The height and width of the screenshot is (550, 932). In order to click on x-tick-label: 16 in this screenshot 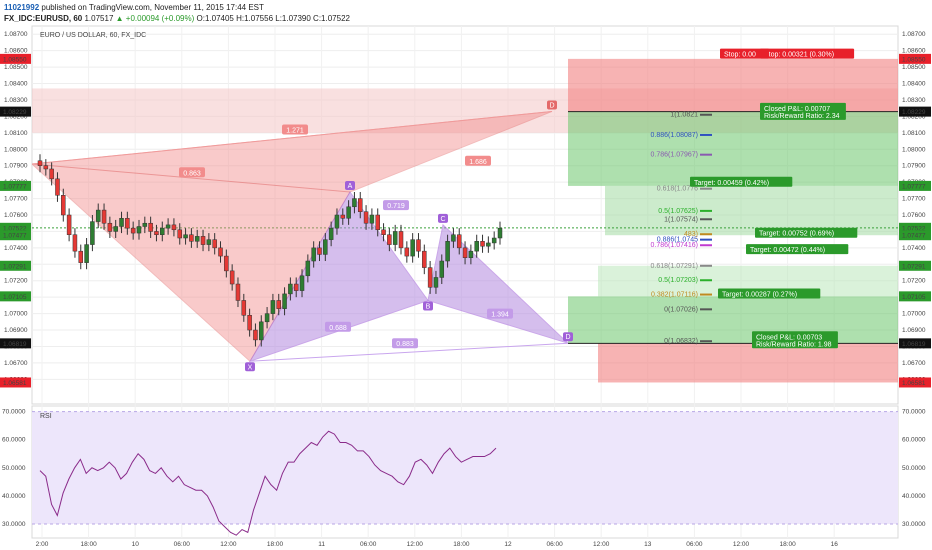, I will do `click(835, 544)`.